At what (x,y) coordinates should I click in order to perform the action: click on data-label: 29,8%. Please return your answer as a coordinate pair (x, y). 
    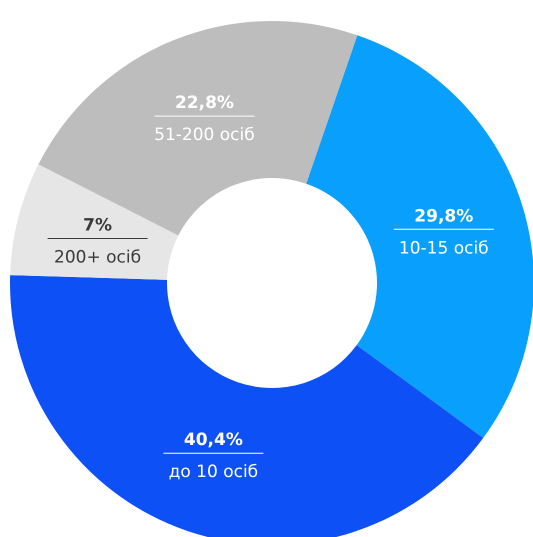
    Looking at the image, I should click on (444, 216).